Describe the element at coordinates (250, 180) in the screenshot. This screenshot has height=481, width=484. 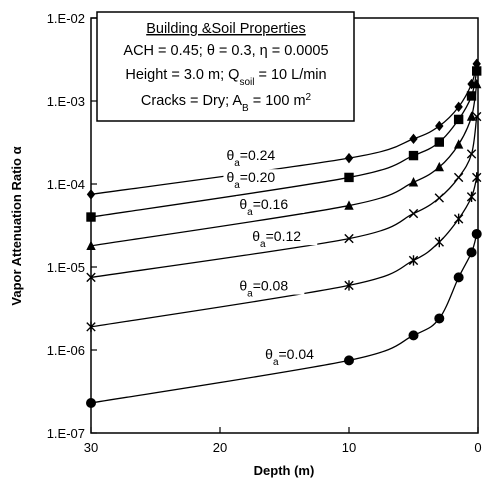
I see `curve-label: θa=0.20` at that location.